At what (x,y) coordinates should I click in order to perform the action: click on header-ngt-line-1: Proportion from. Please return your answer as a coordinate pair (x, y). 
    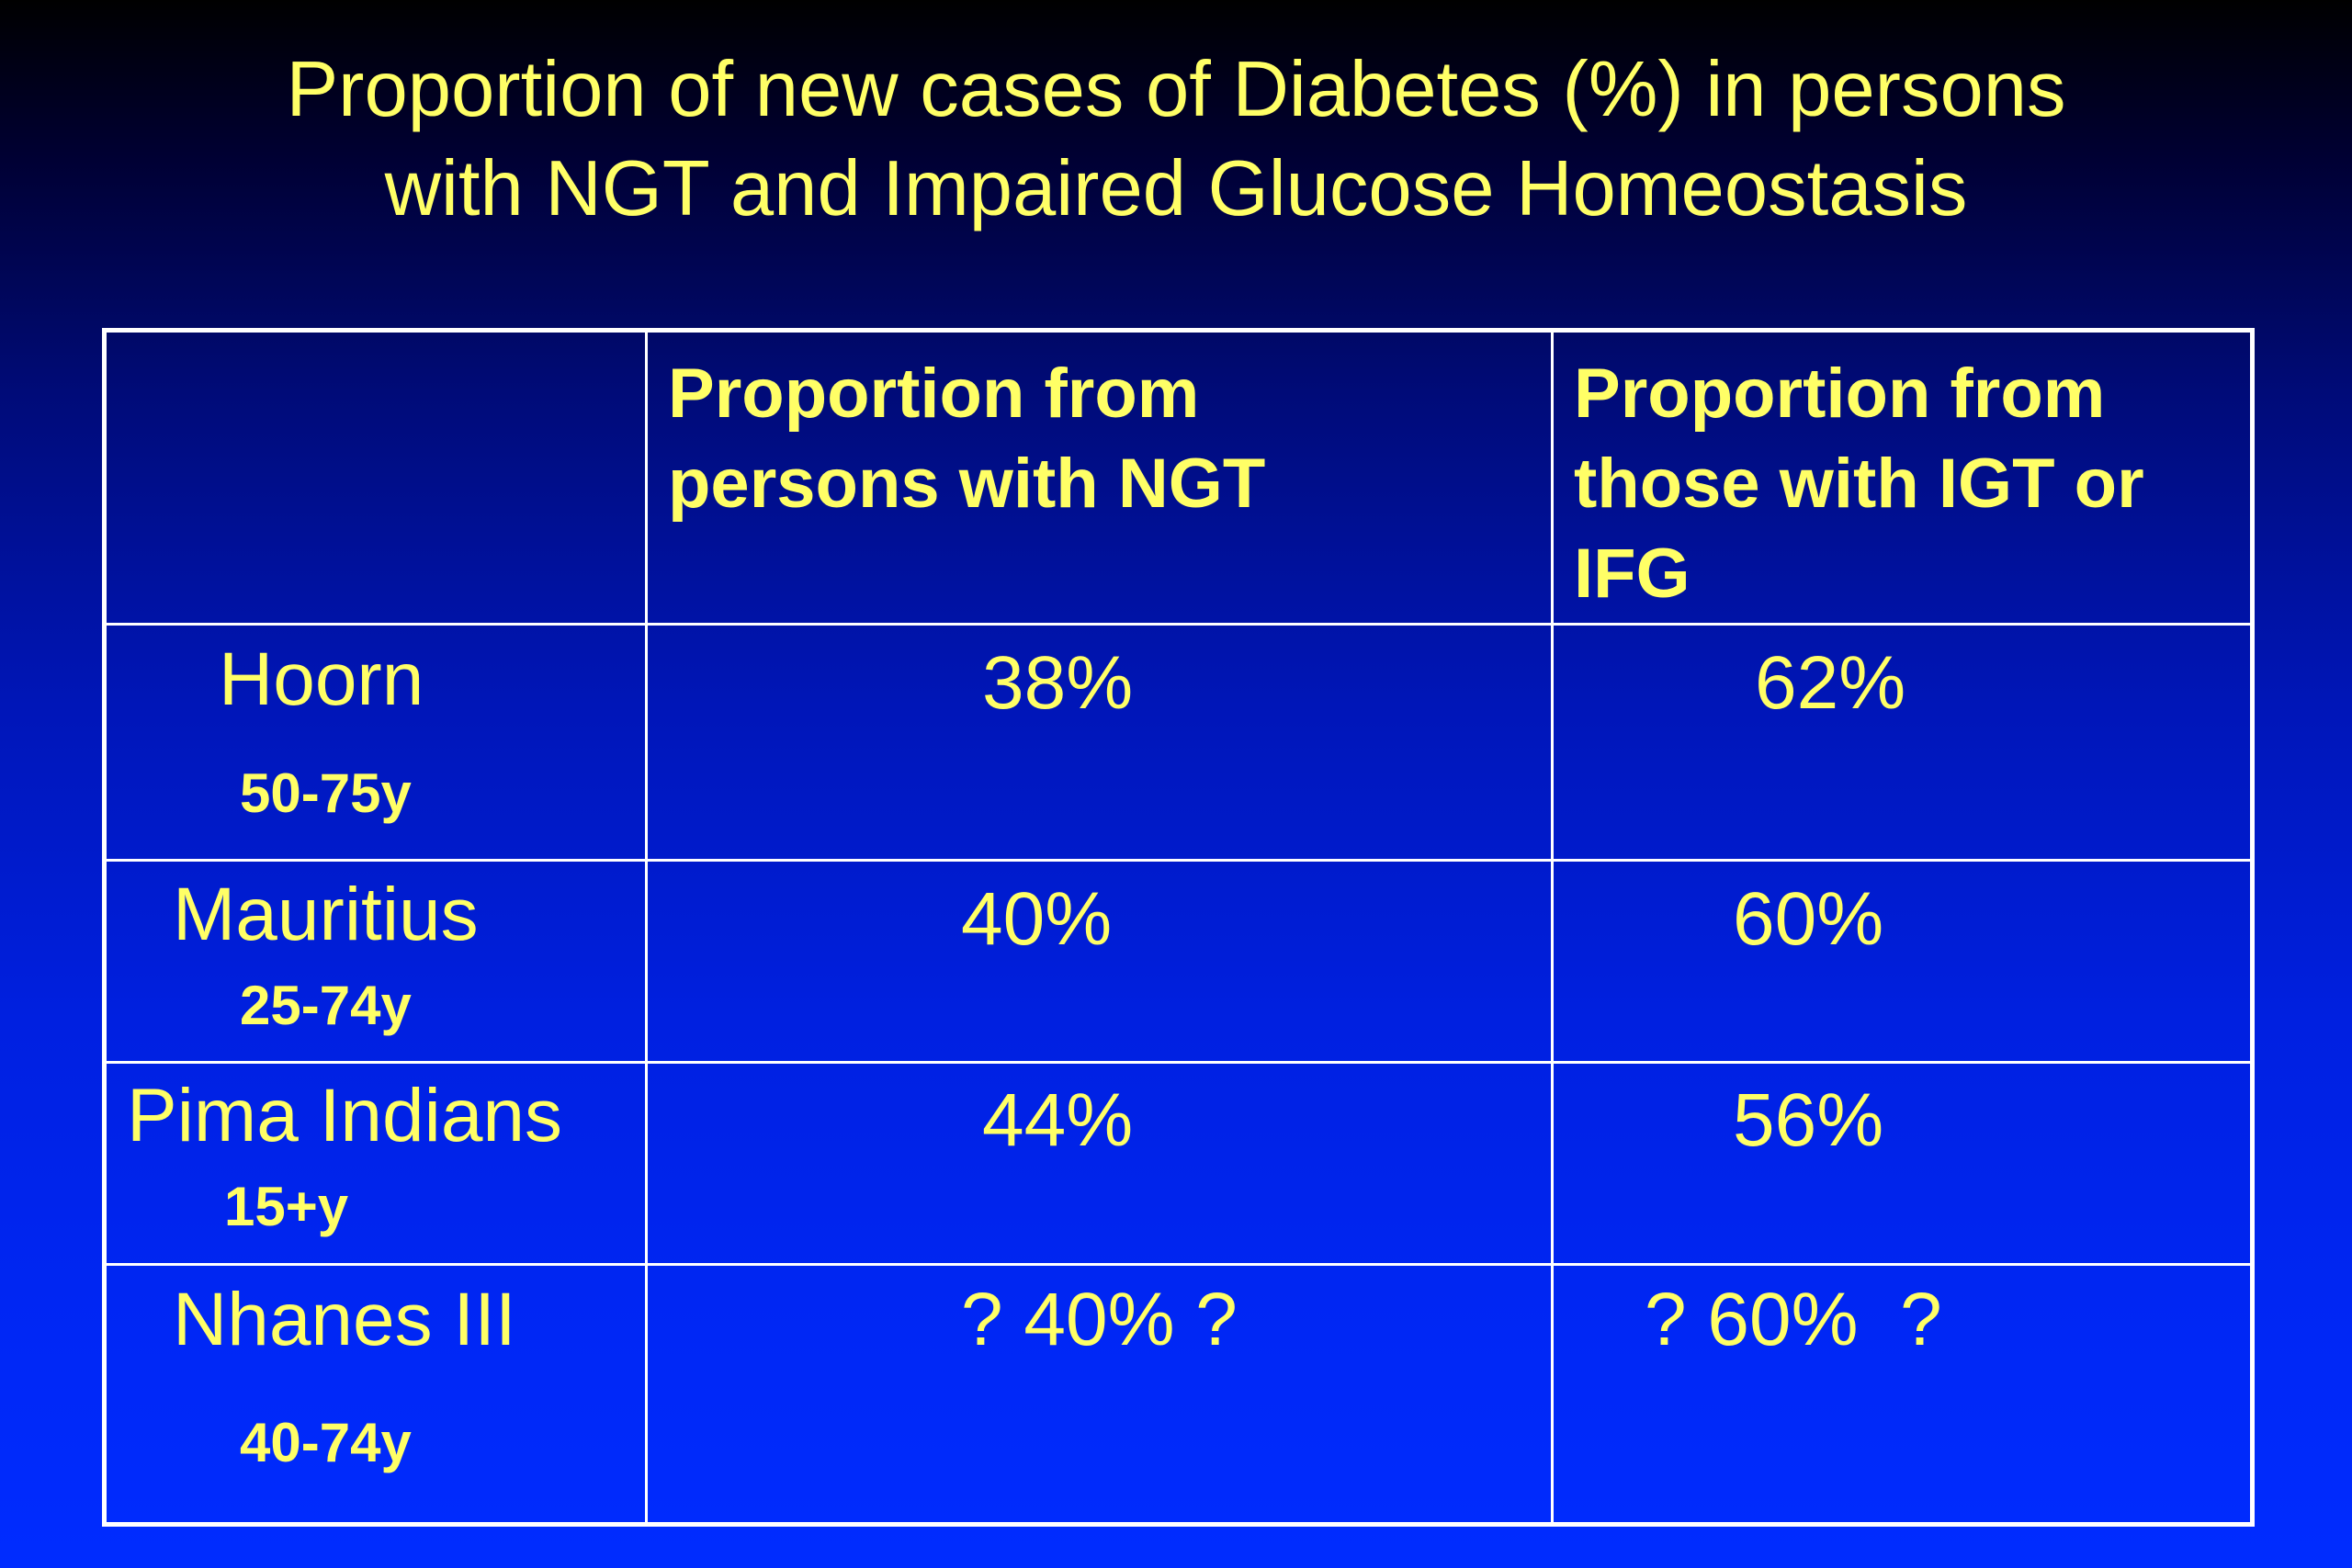
    Looking at the image, I should click on (934, 394).